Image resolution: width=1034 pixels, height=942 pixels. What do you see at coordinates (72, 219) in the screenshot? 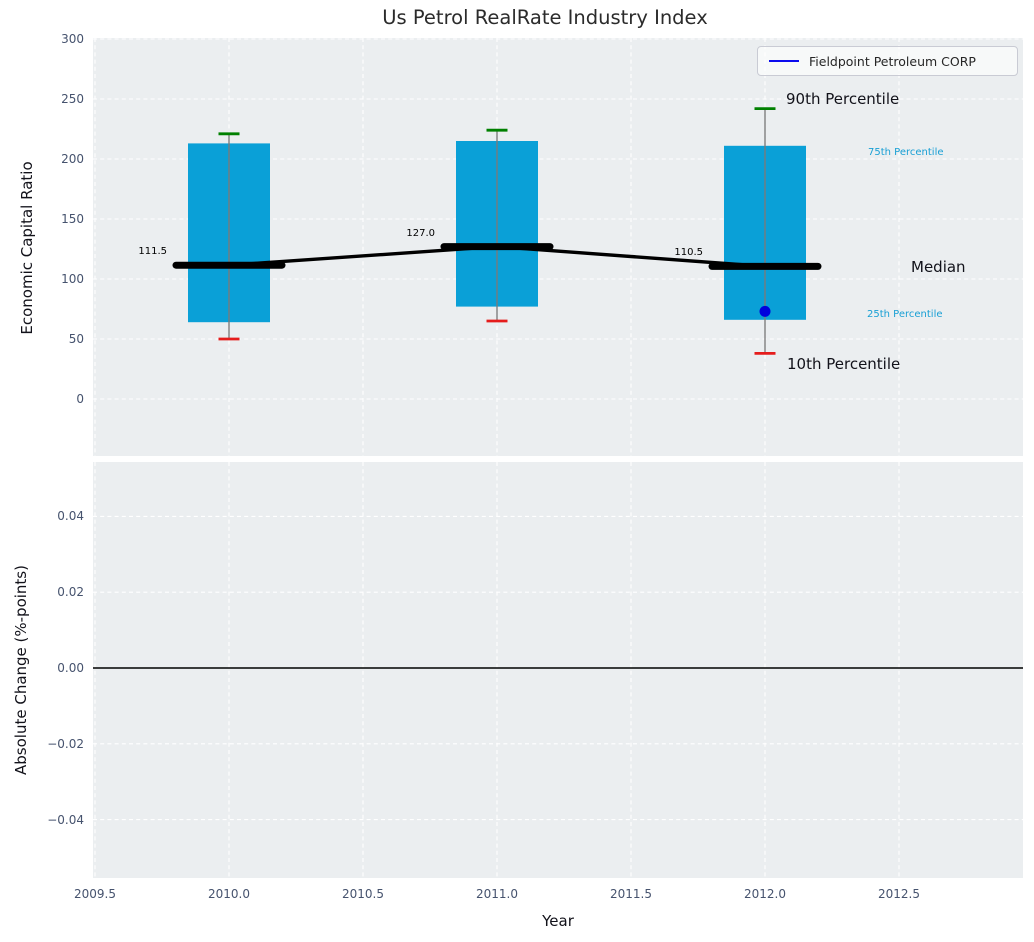
I see `top-y-tick-150: 150` at bounding box center [72, 219].